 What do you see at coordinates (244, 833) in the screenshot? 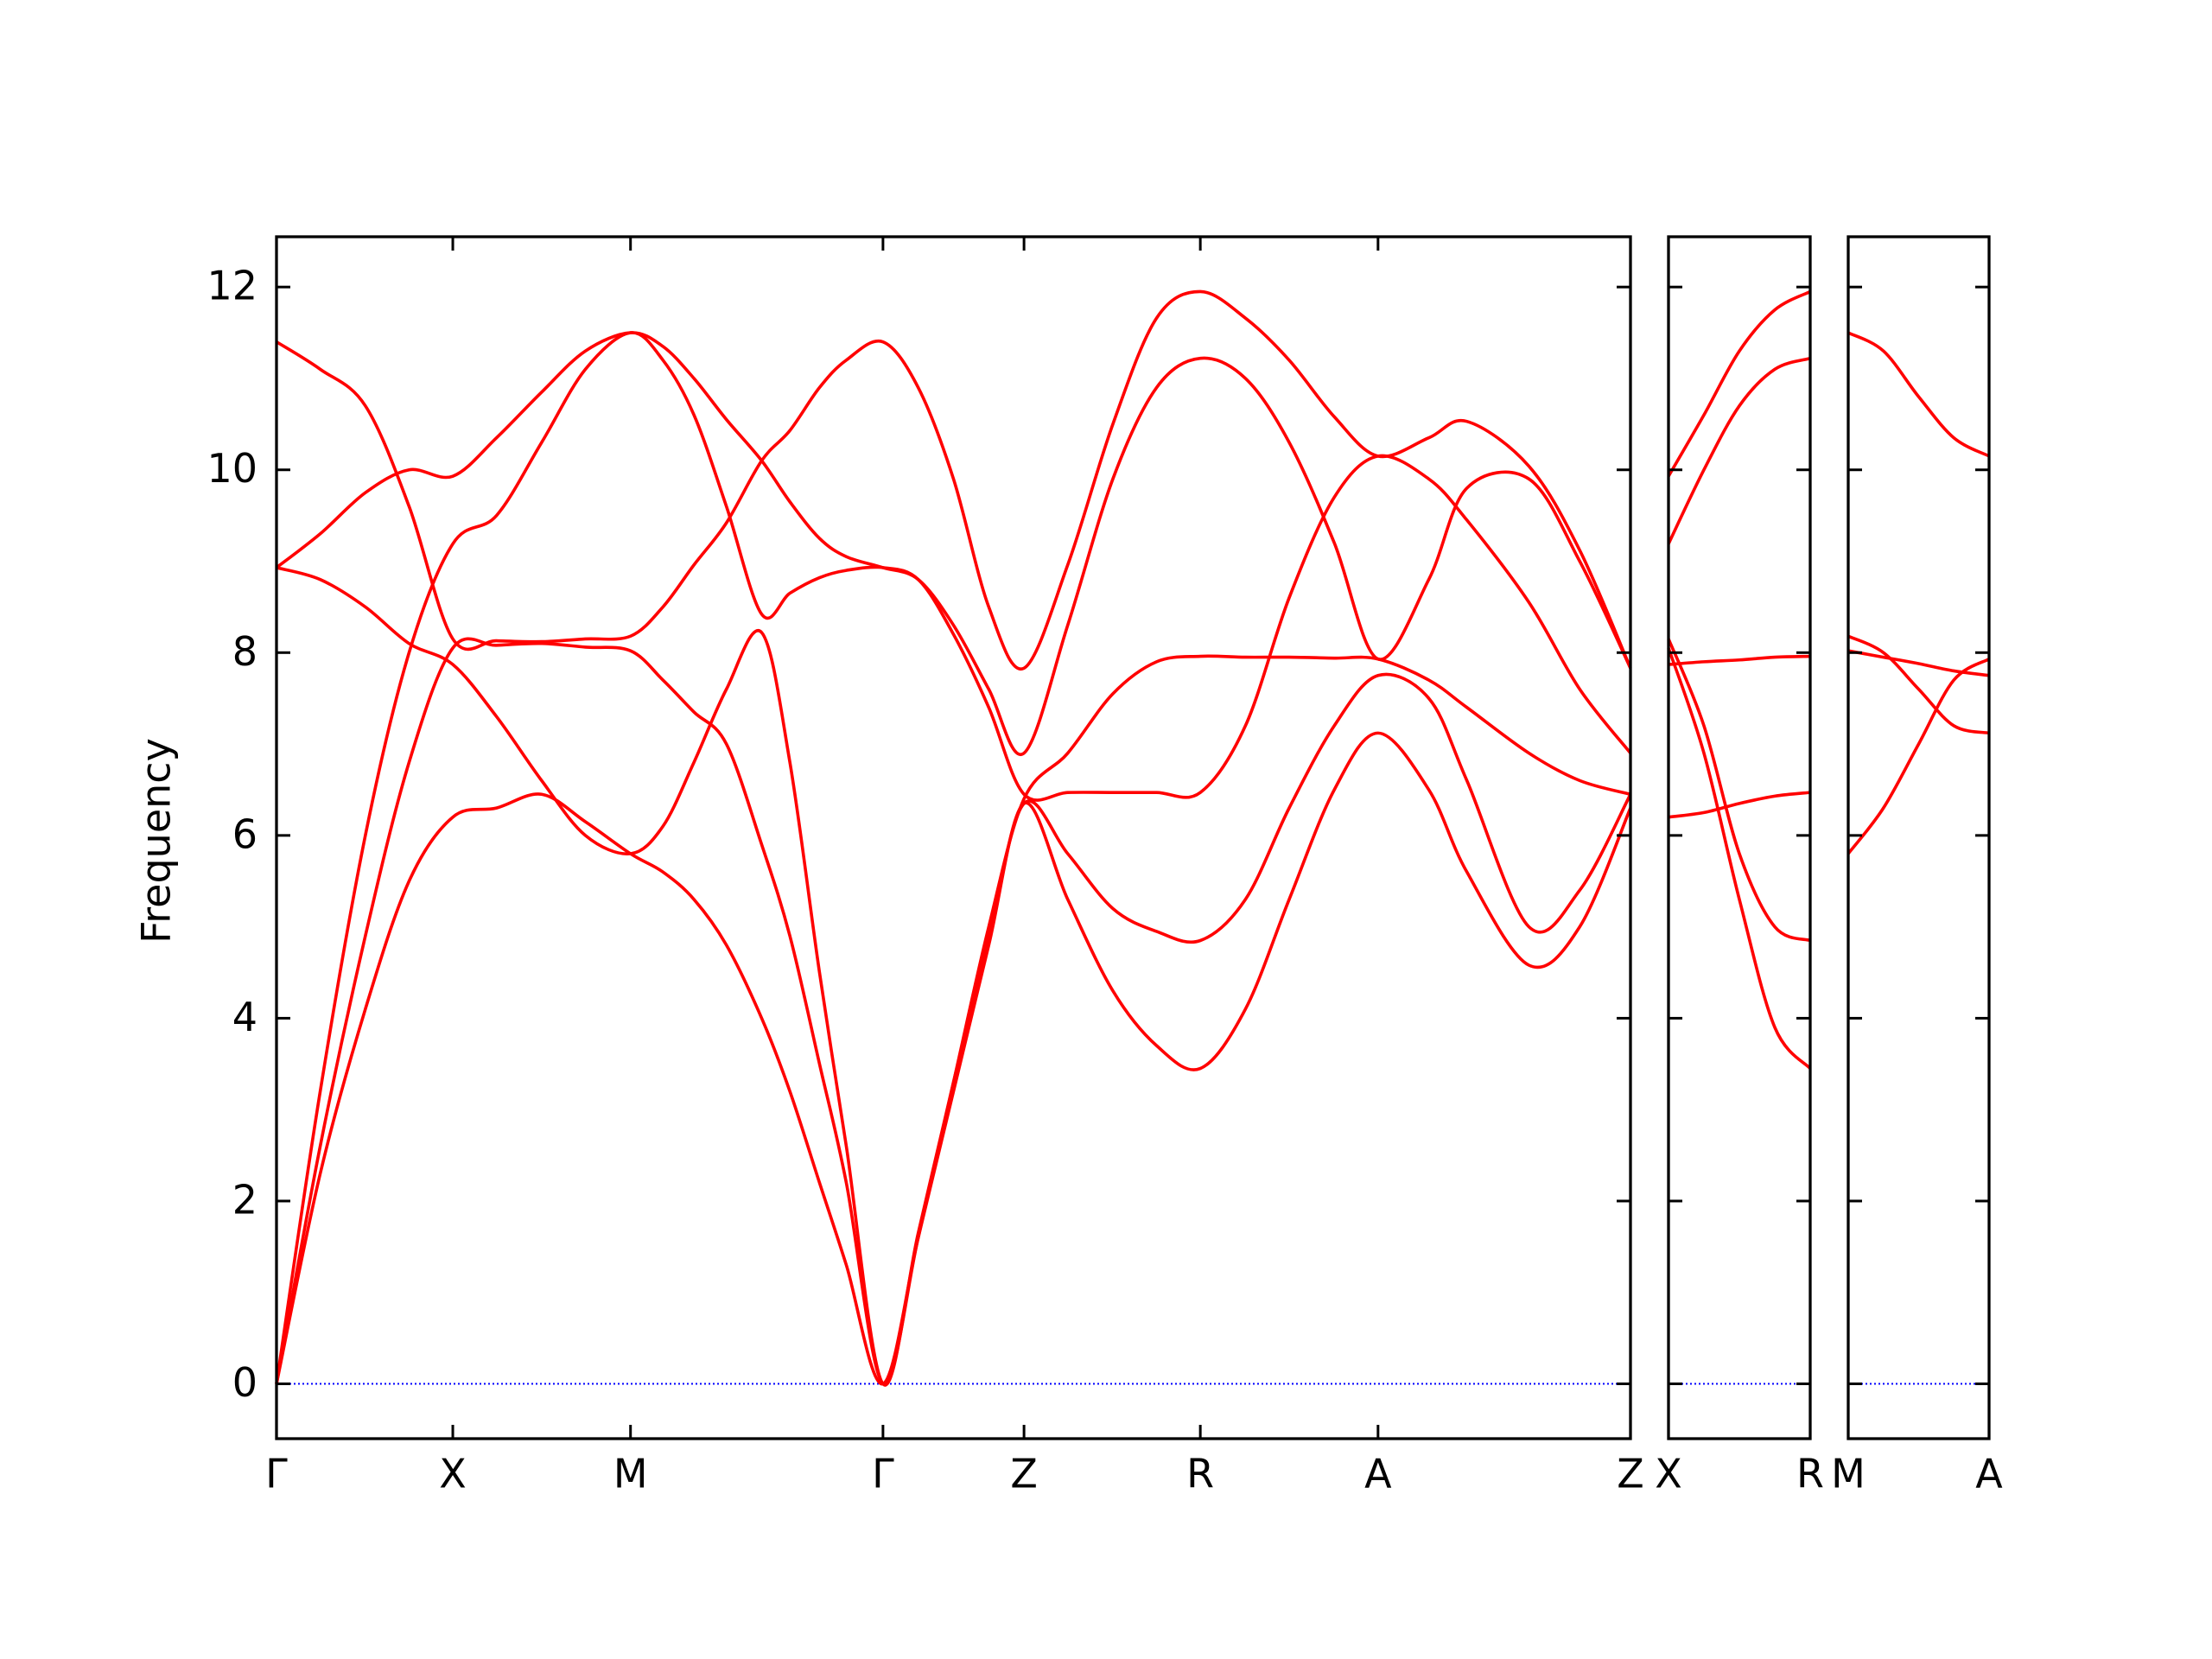
I see `y-tick-label: 6` at bounding box center [244, 833].